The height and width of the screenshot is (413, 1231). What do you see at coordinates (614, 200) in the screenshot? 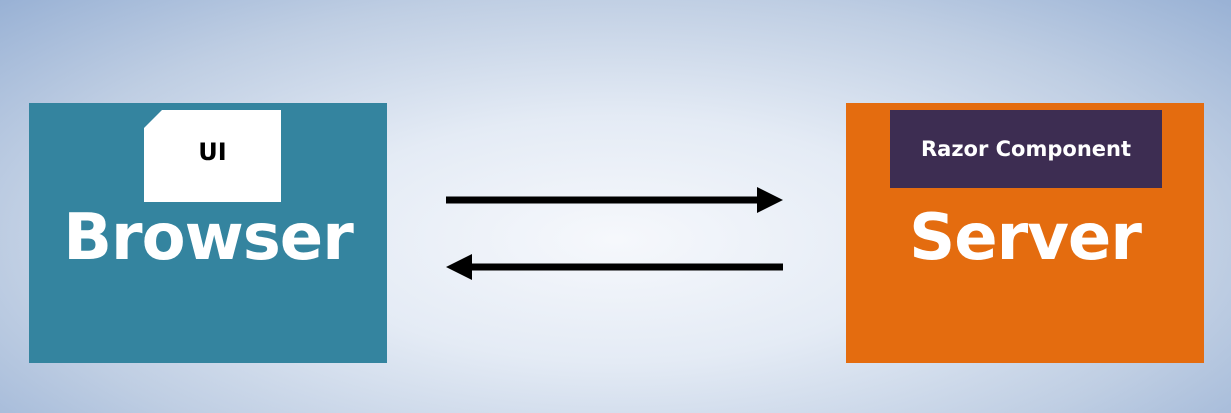
I see `arrow-to-server` at bounding box center [614, 200].